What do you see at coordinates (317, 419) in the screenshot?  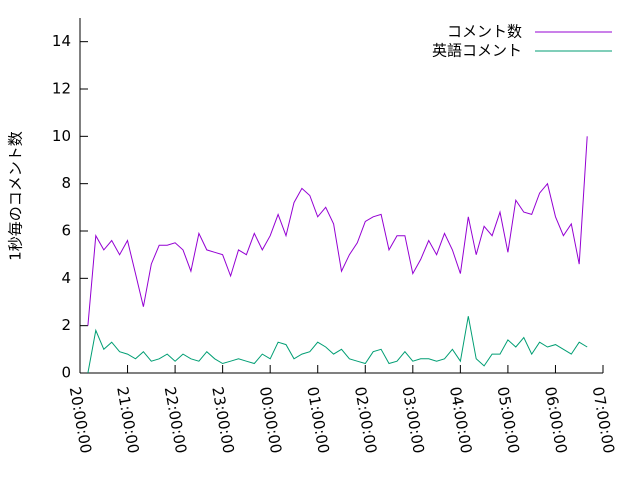 I see `x-tick-label: 01:00:00` at bounding box center [317, 419].